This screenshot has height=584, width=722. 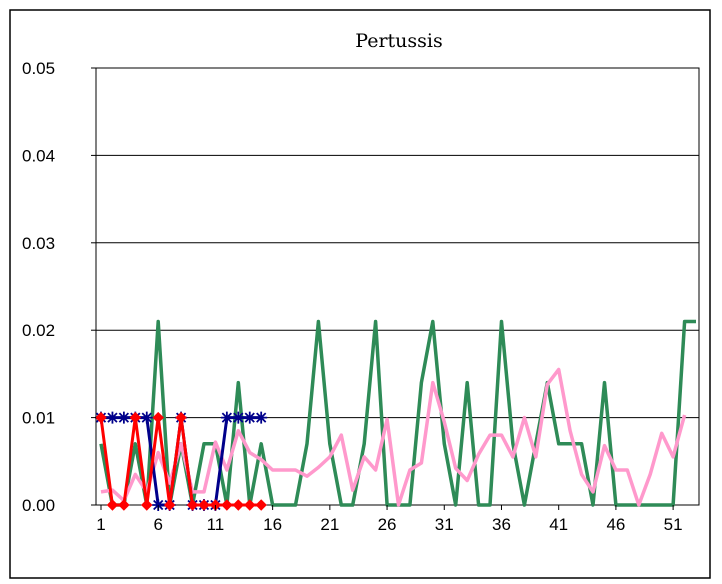 What do you see at coordinates (157, 524) in the screenshot?
I see `x-tick-label: 6` at bounding box center [157, 524].